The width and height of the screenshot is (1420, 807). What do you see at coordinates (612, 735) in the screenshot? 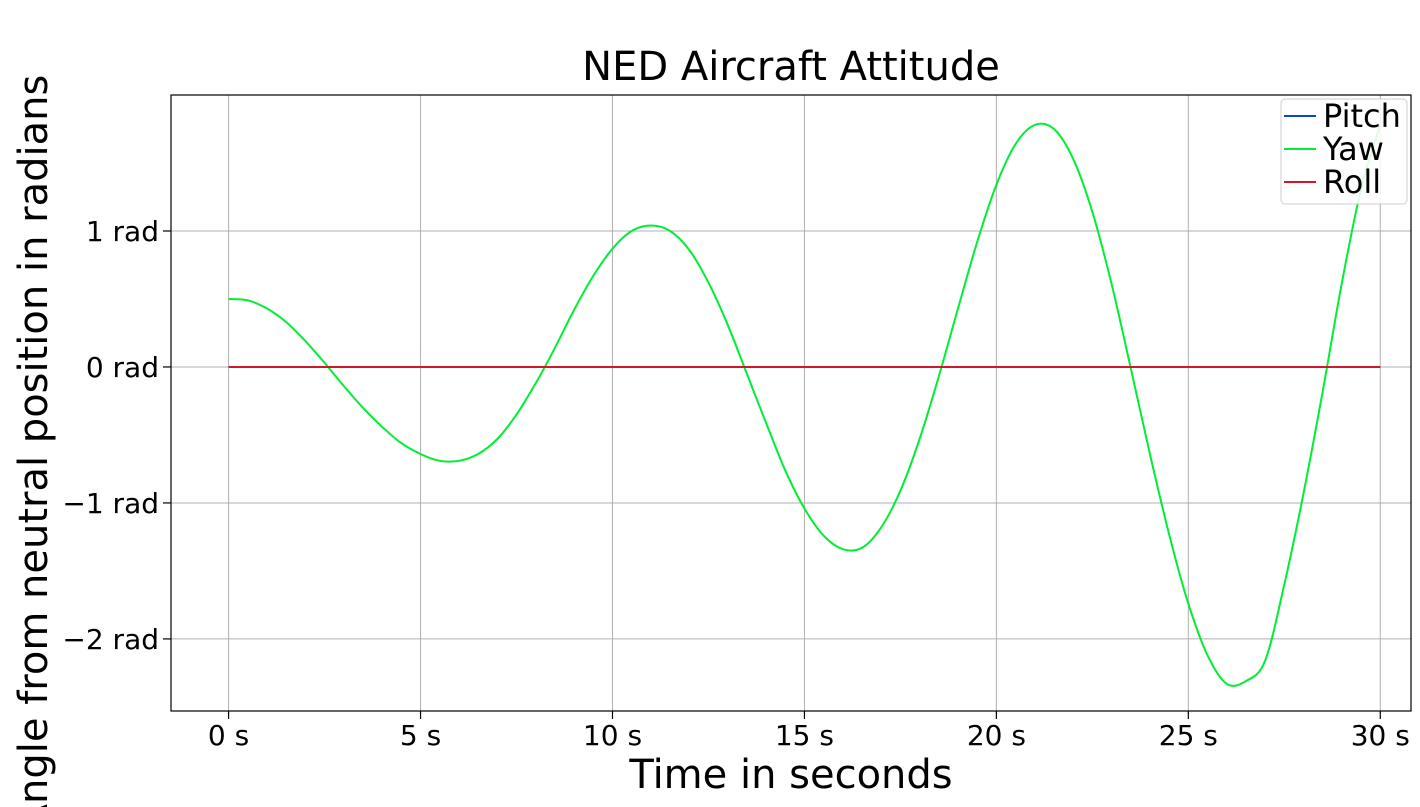
I see `x-tick-label-2: 10 s` at bounding box center [612, 735].